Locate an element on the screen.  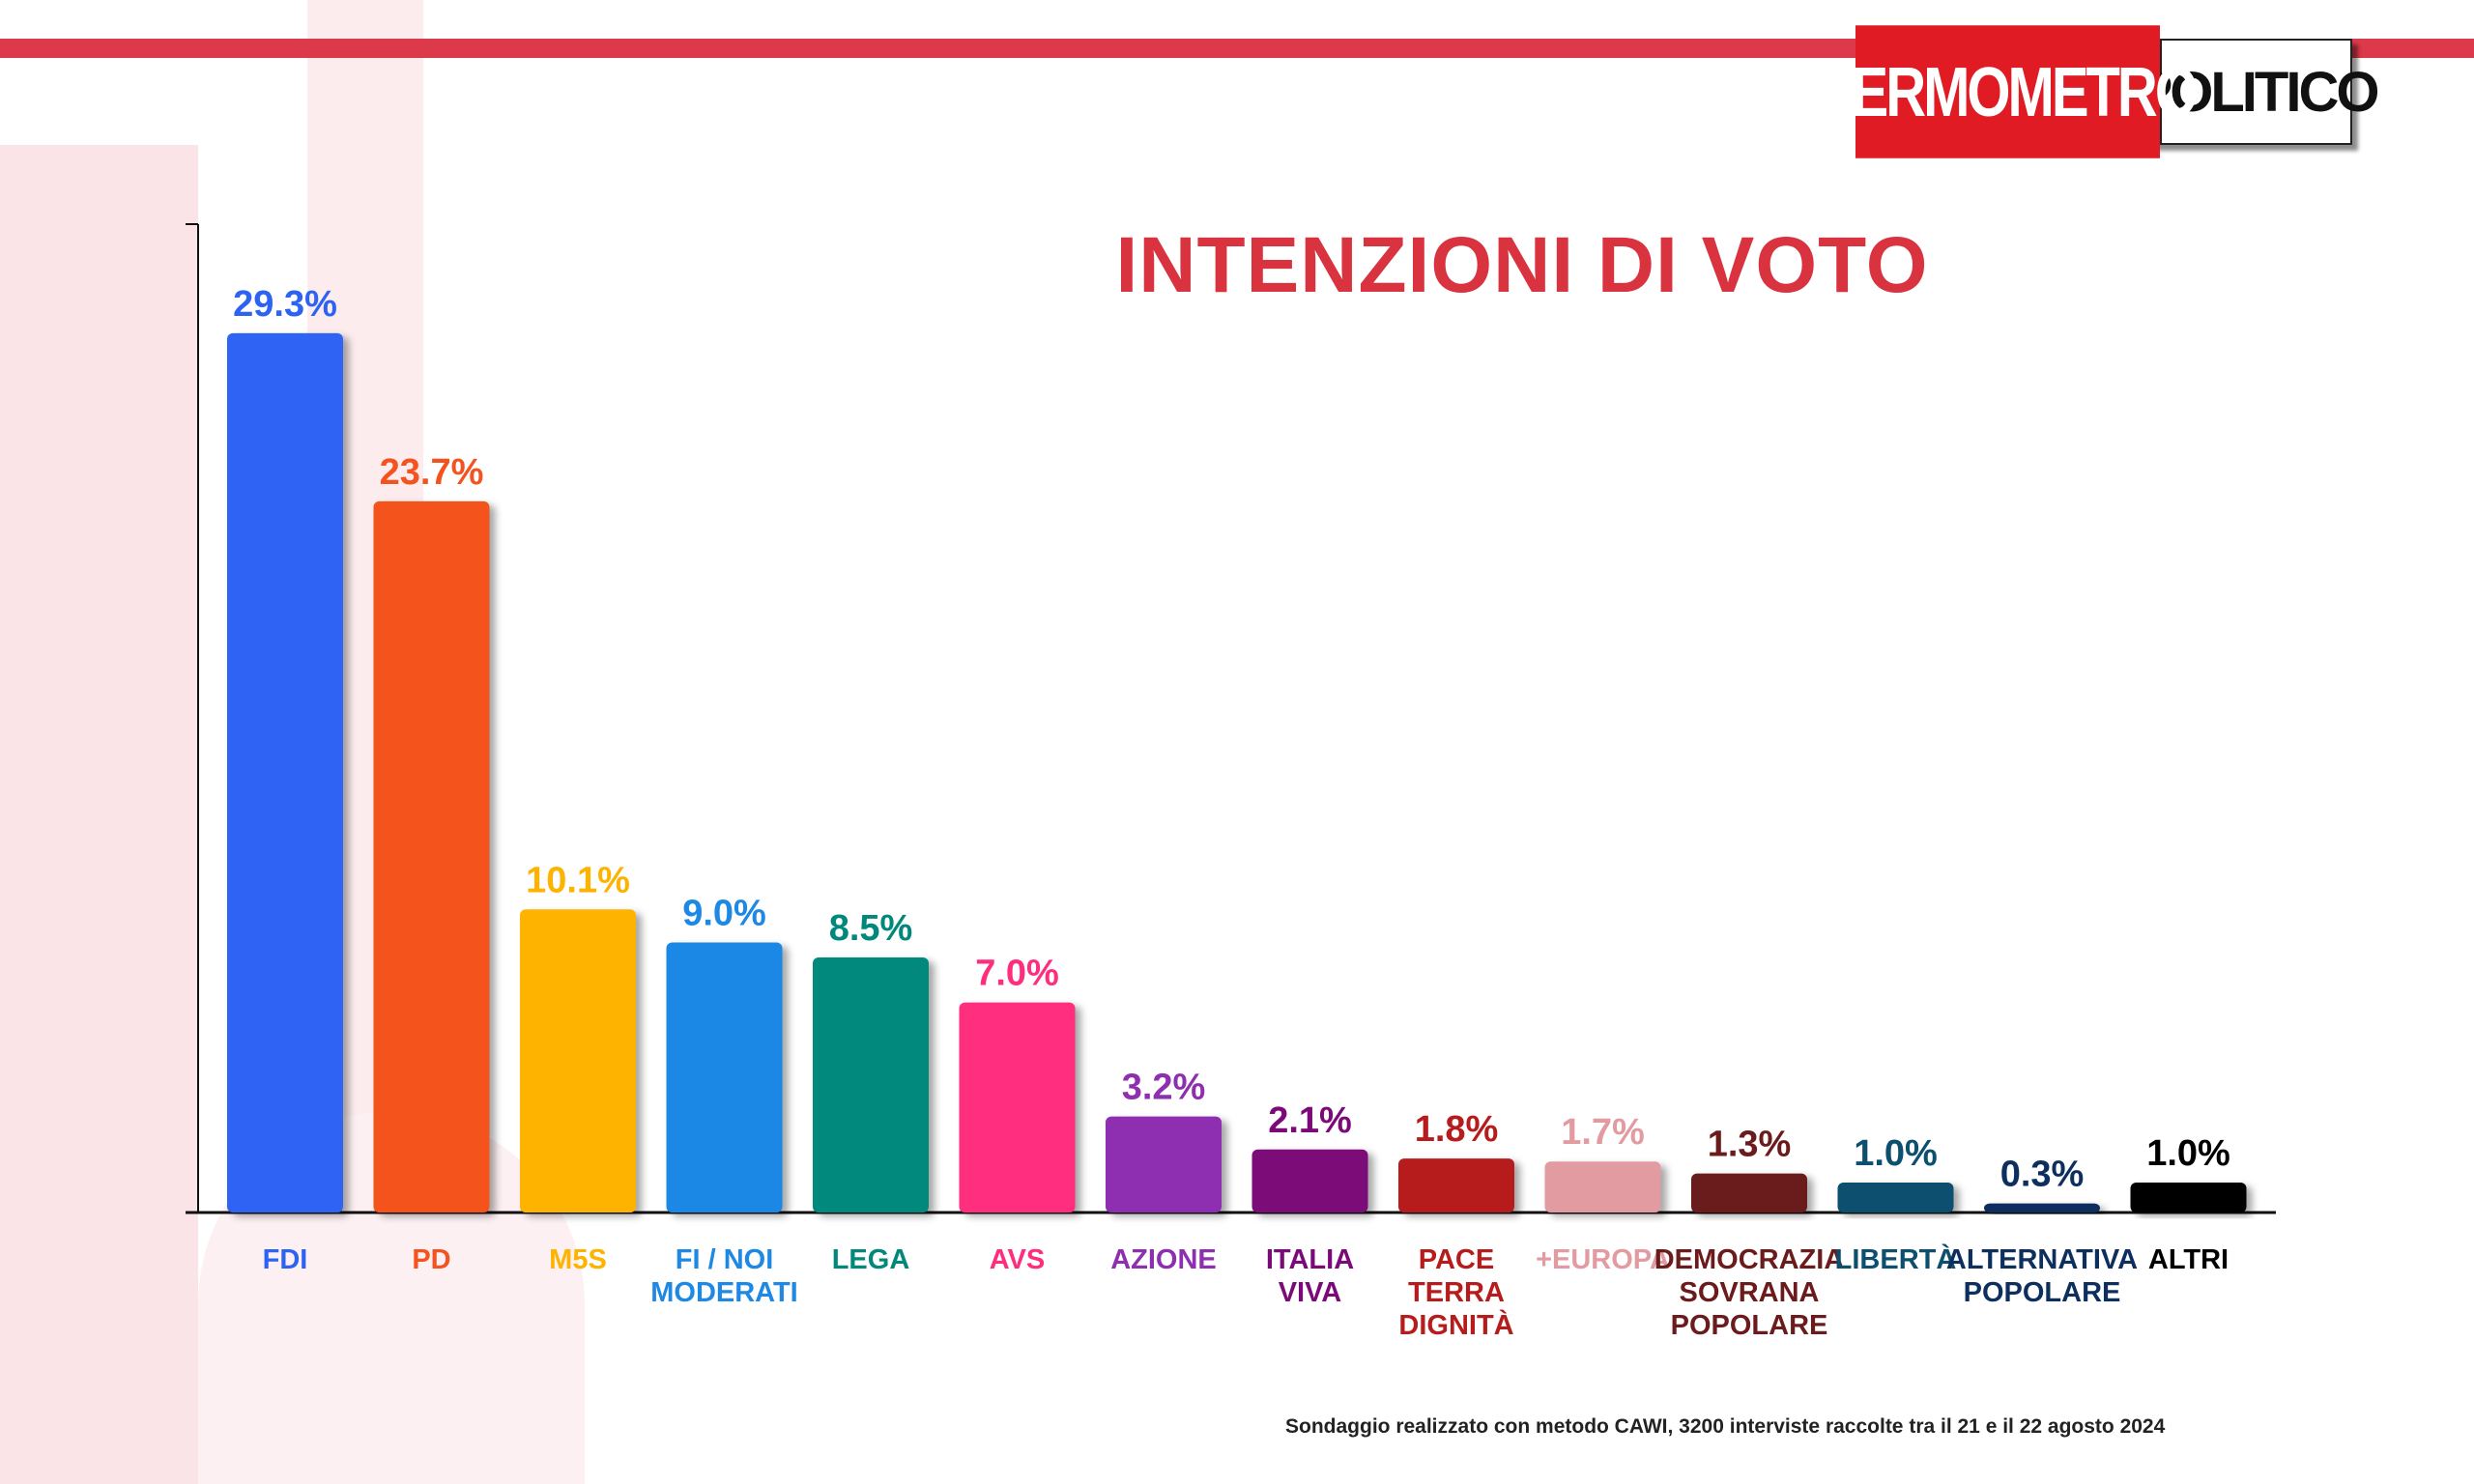
category-label: LEGA is located at coordinates (871, 1260).